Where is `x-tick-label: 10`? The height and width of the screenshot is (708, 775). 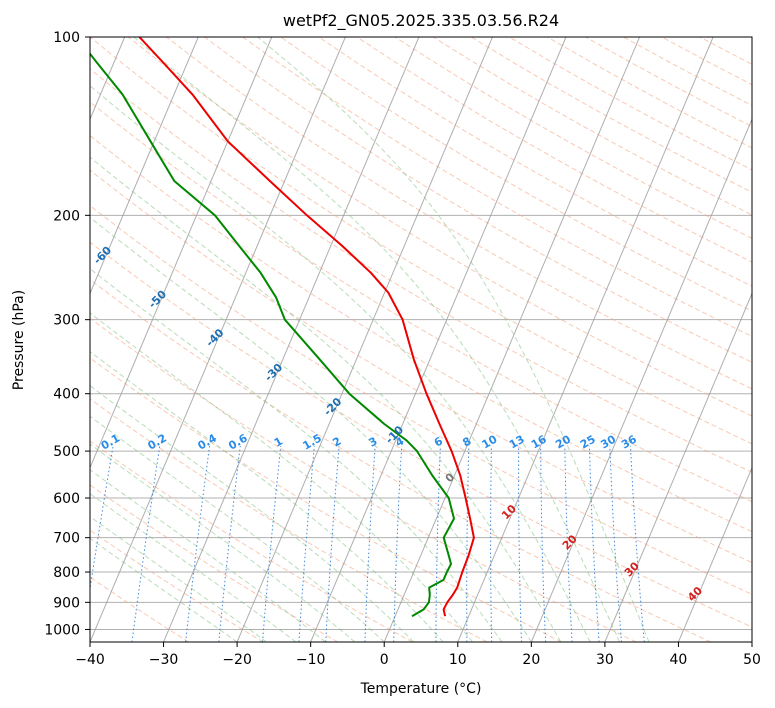 x-tick-label: 10 is located at coordinates (458, 660).